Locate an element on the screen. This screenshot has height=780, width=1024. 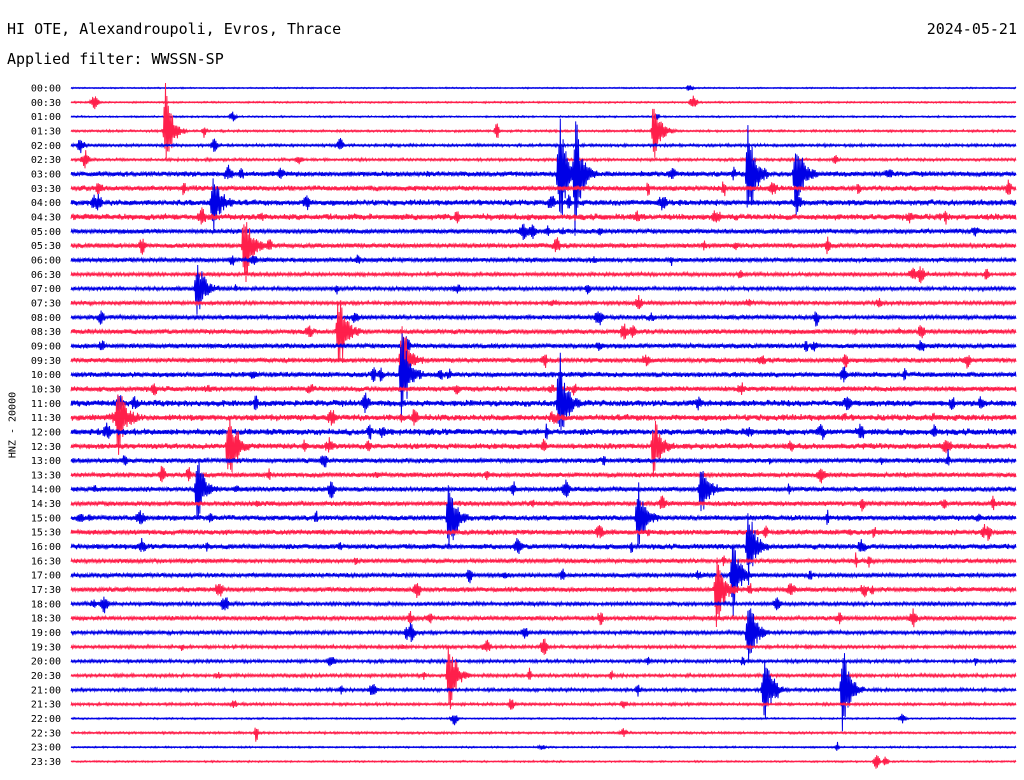
time-tick-label: 16:00 is located at coordinates (46, 547).